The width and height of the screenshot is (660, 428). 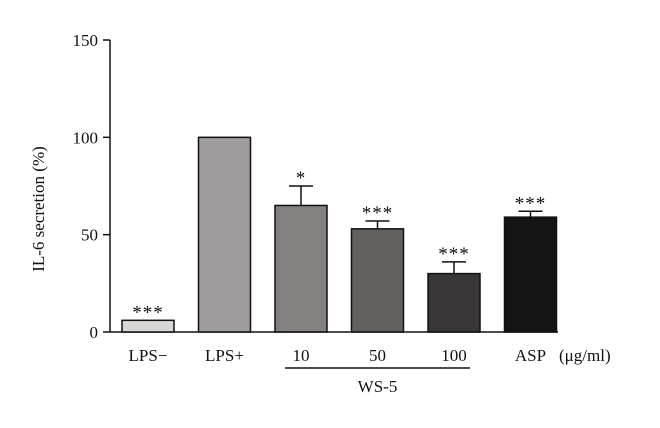 What do you see at coordinates (86, 137) in the screenshot?
I see `y-tick-label: 100` at bounding box center [86, 137].